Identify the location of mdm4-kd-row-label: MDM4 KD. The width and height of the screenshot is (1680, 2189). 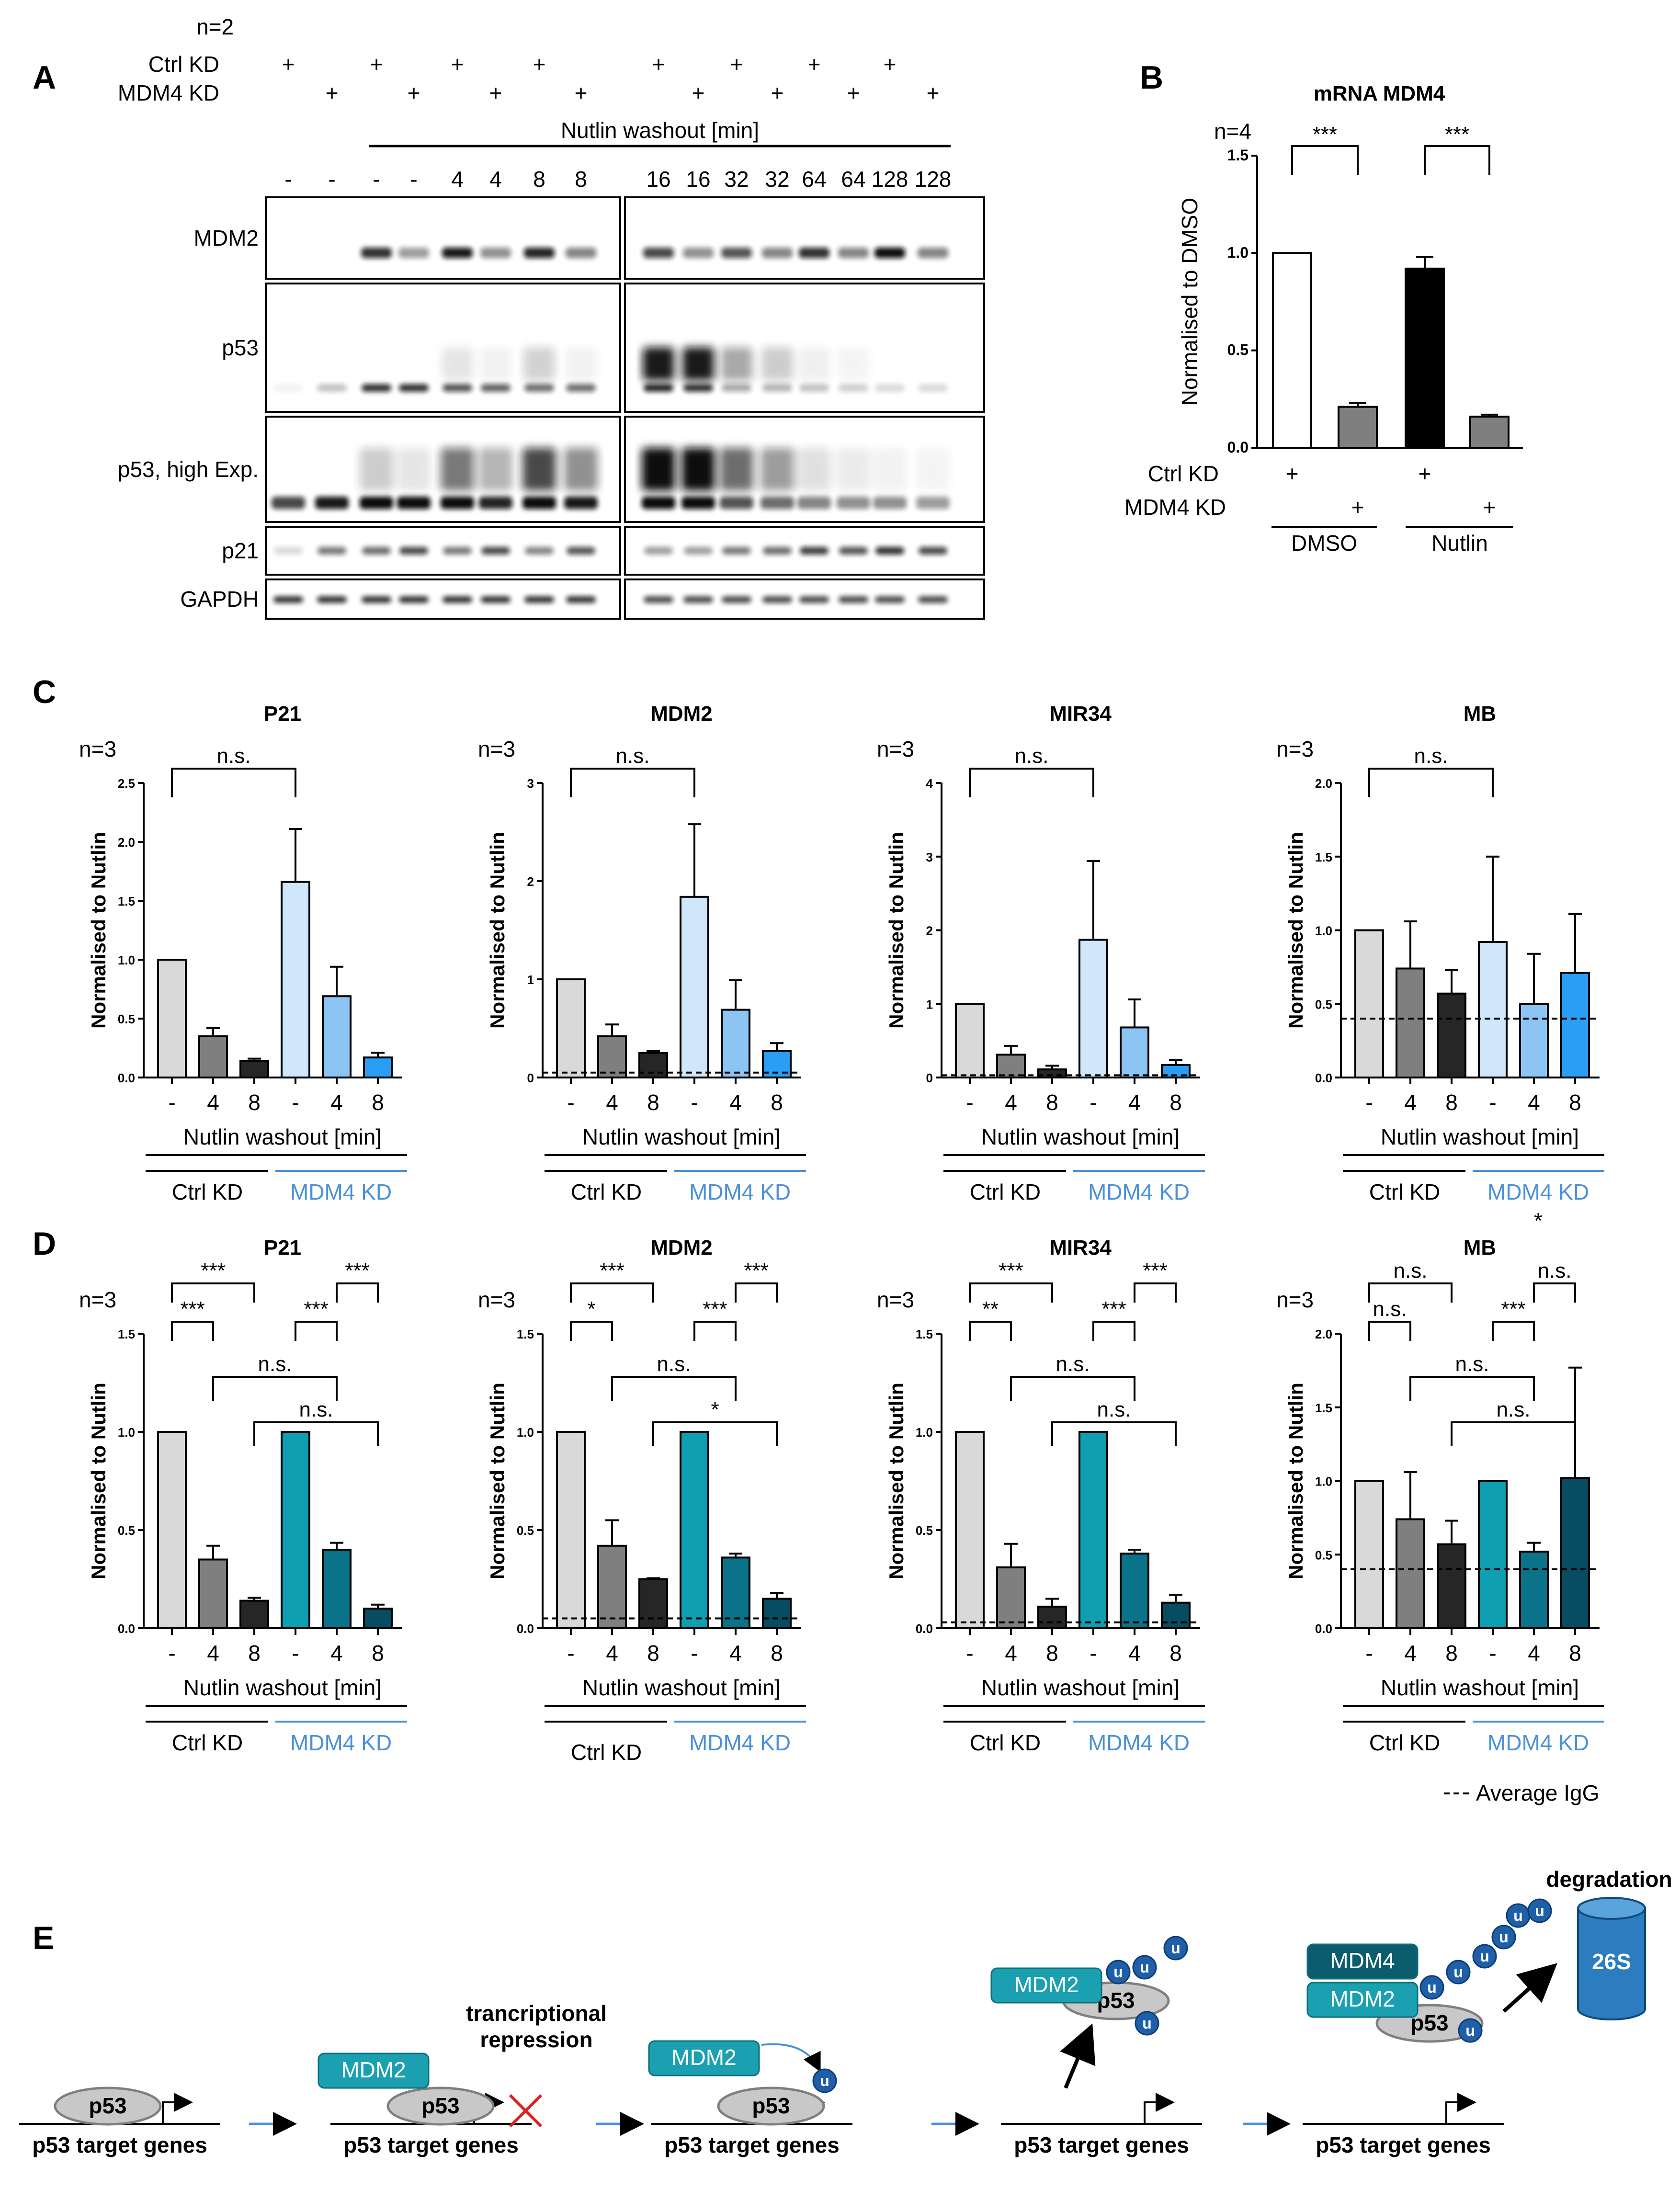
(168, 92).